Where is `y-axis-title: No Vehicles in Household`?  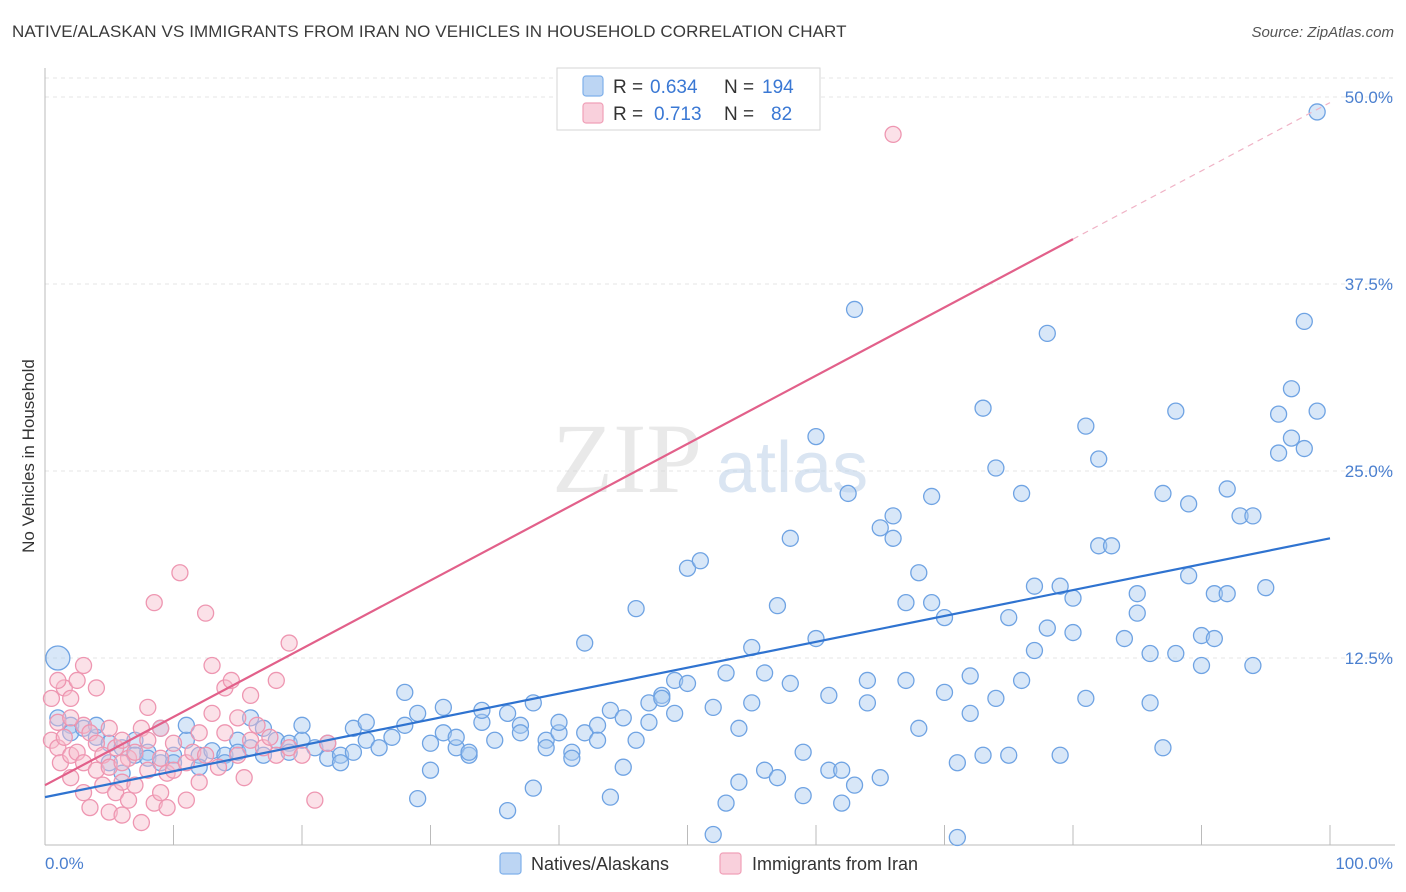 y-axis-title: No Vehicles in Household is located at coordinates (28, 456).